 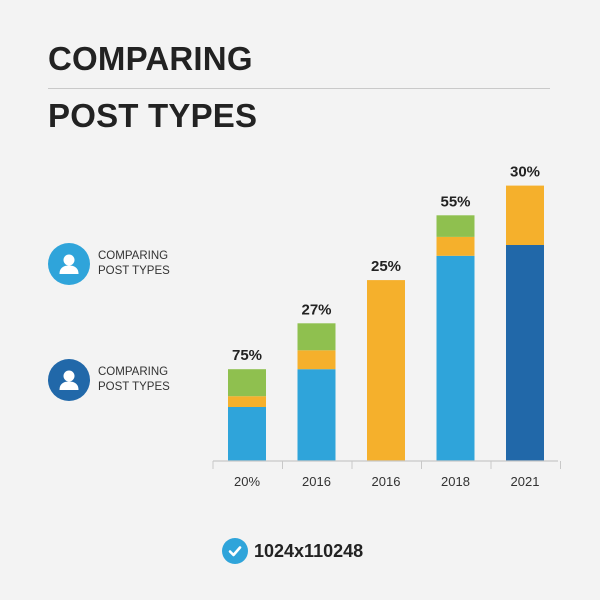 What do you see at coordinates (299, 88) in the screenshot?
I see `title-divider` at bounding box center [299, 88].